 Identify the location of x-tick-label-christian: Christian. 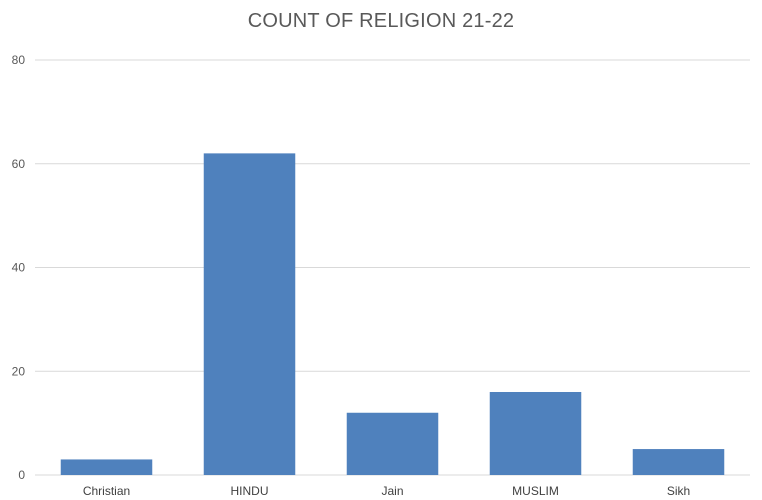
(106, 491).